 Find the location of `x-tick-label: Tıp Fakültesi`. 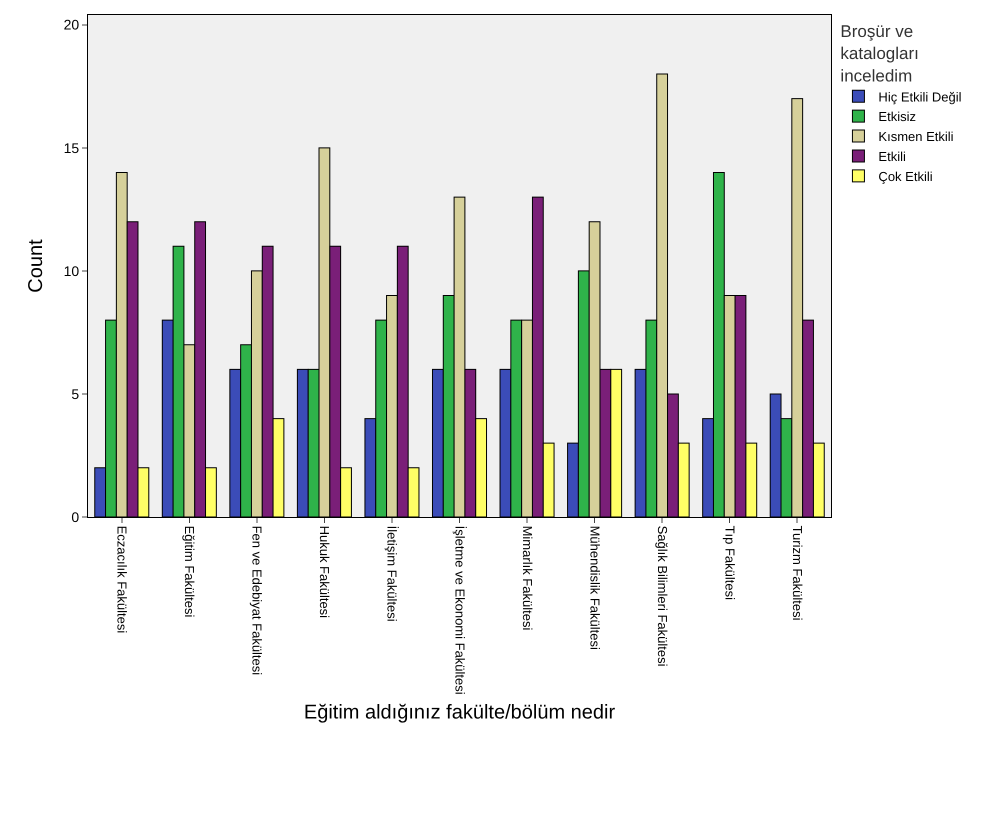

x-tick-label: Tıp Fakültesi is located at coordinates (730, 563).